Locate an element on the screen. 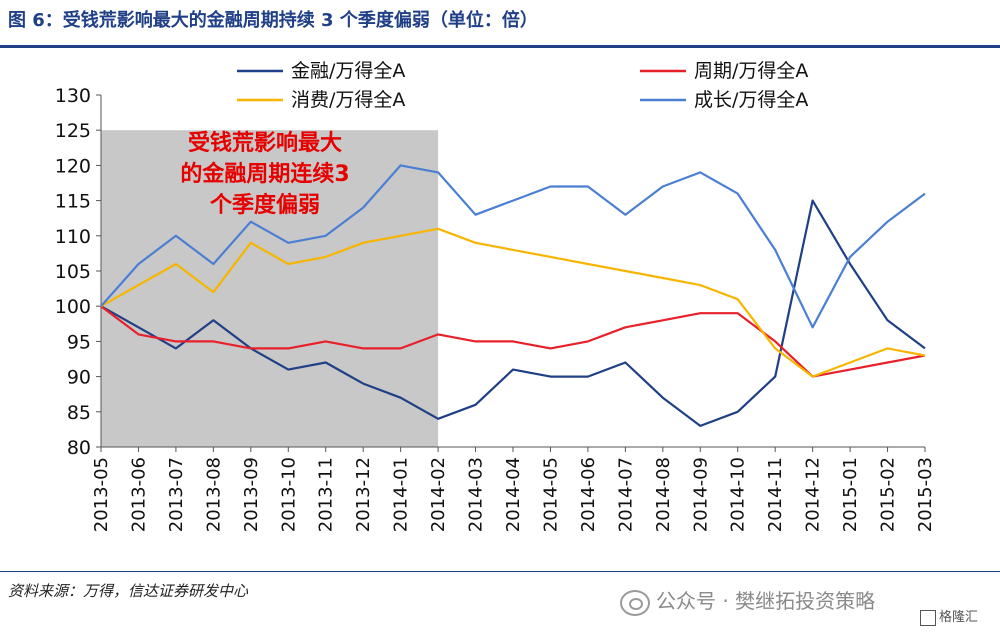  x-tick-label: 2014-05 is located at coordinates (550, 494).